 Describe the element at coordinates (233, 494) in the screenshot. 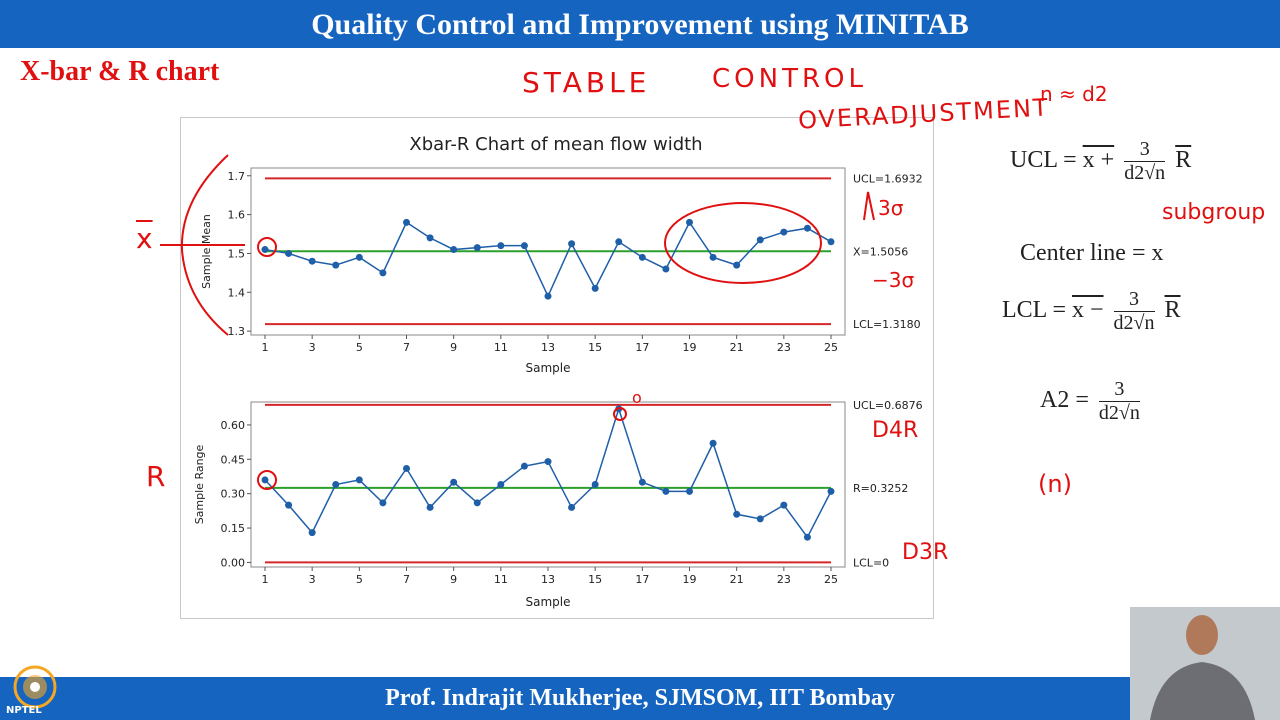

I see `chart2-ytick-label: 0.30` at that location.